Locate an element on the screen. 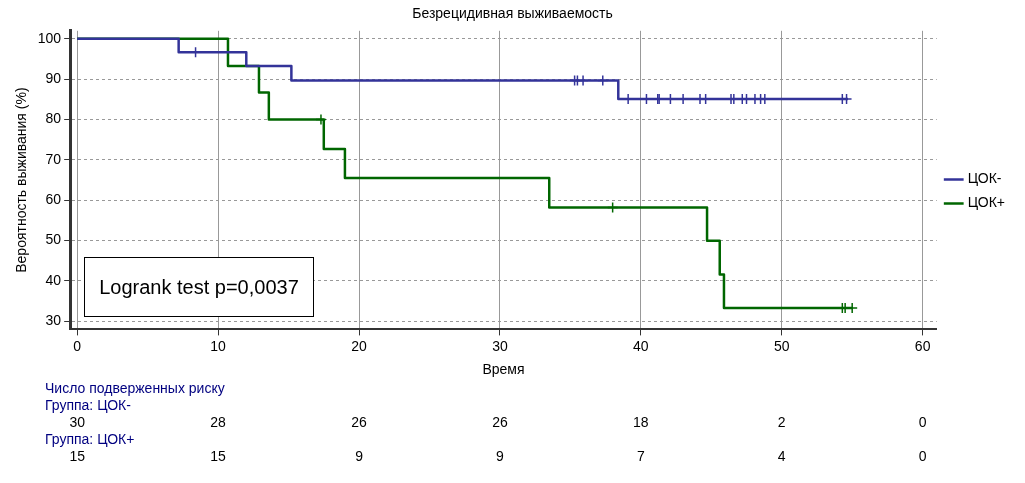  y-tick-label: 90 is located at coordinates (53, 78).